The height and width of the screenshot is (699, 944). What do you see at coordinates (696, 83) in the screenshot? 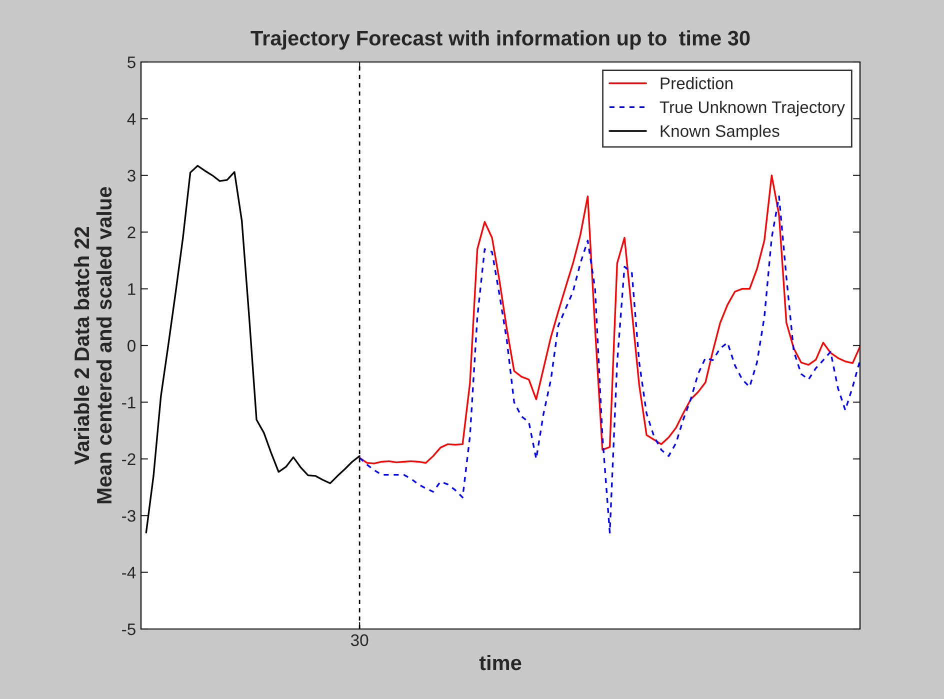
I see `legend-label: Prediction` at bounding box center [696, 83].